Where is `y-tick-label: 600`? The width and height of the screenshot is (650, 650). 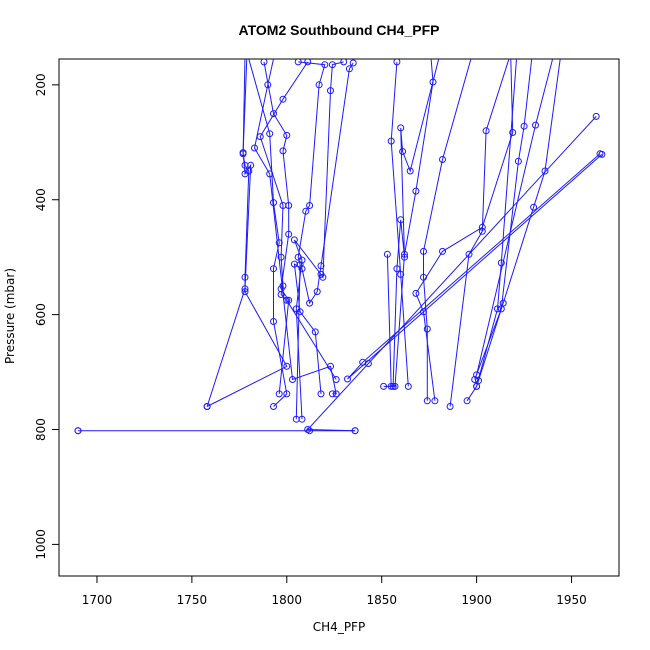 y-tick-label: 600 is located at coordinates (41, 314).